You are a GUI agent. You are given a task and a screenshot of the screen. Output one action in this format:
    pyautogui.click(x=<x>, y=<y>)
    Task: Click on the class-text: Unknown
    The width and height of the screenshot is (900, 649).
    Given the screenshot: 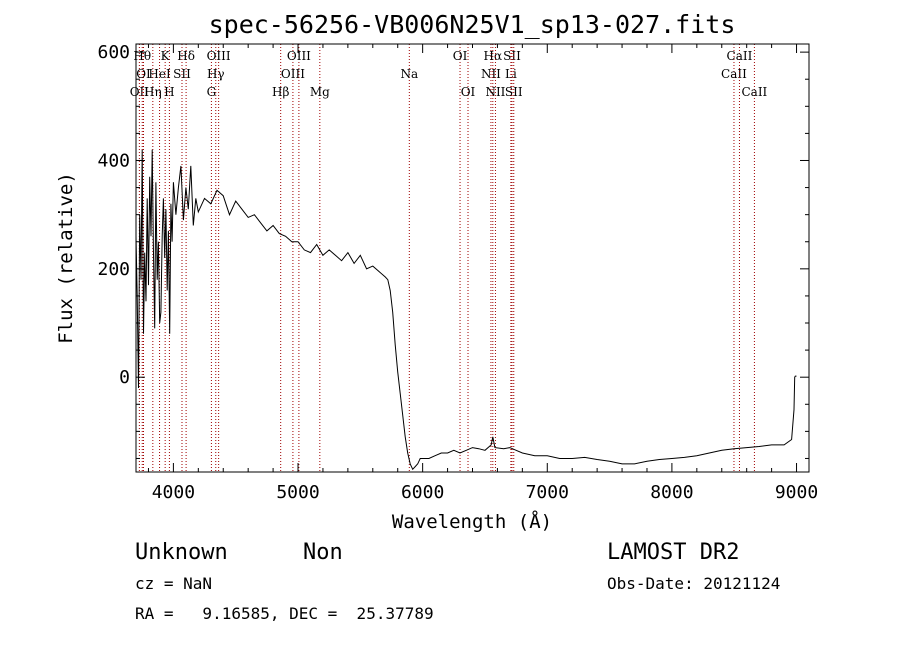 What is the action you would take?
    pyautogui.click(x=181, y=552)
    